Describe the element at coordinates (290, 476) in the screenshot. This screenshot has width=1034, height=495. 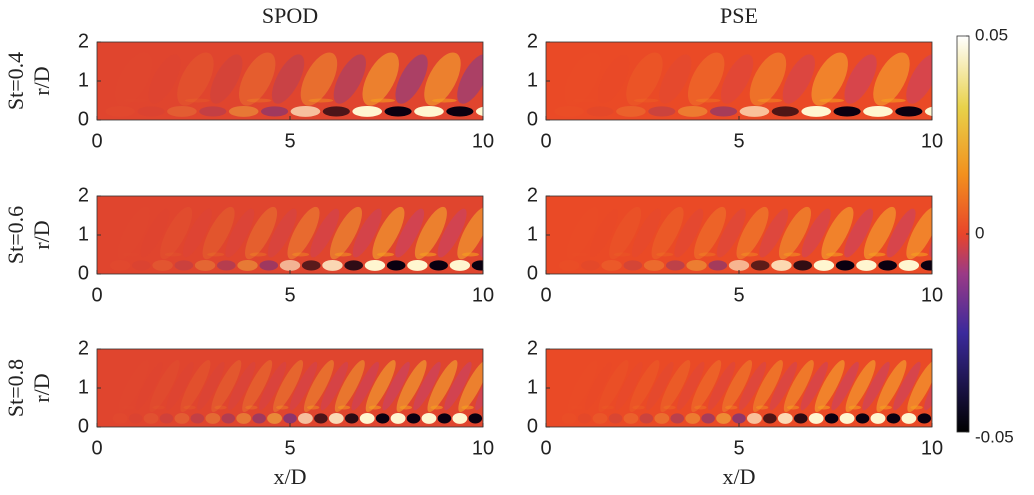
I see `x-axis-label: x/D` at that location.